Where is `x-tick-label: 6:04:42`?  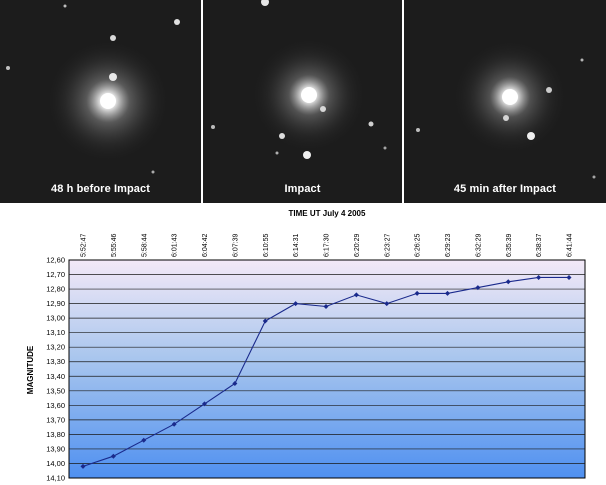 x-tick-label: 6:04:42 is located at coordinates (205, 245).